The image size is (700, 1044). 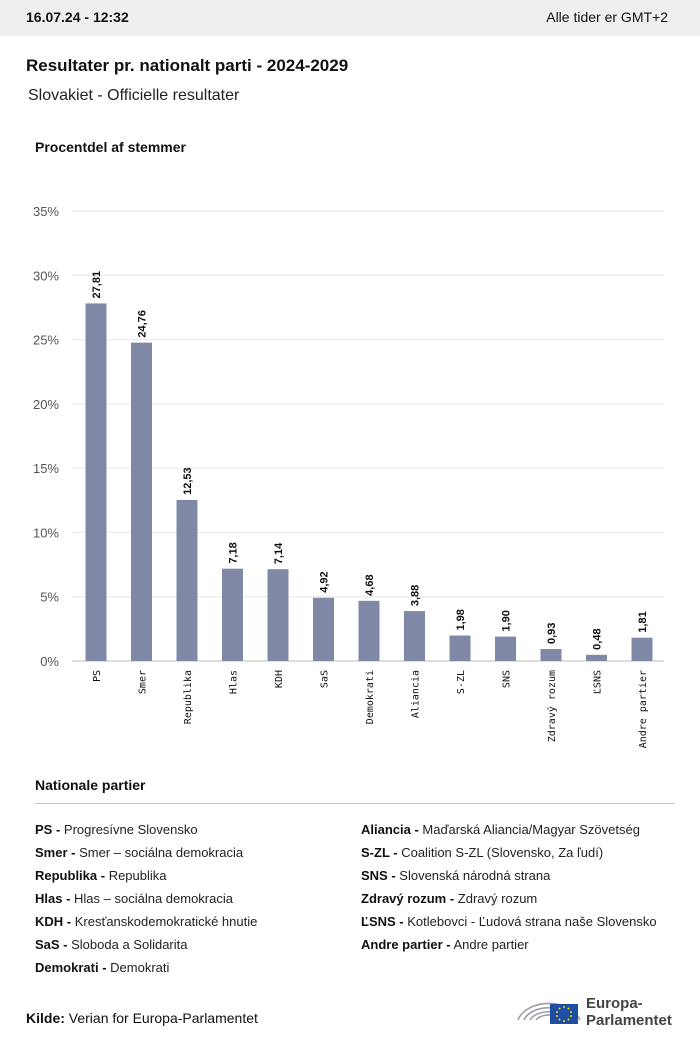 I want to click on y-tick-label: 10%, so click(x=46, y=532).